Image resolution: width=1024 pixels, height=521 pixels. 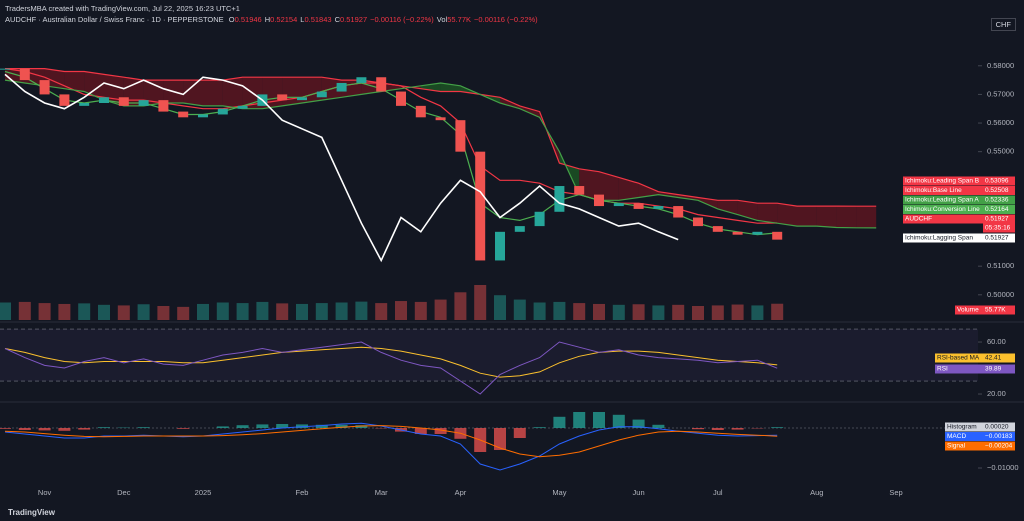 I want to click on tag-name: Ichimoku:Leading Span A, so click(x=942, y=200).